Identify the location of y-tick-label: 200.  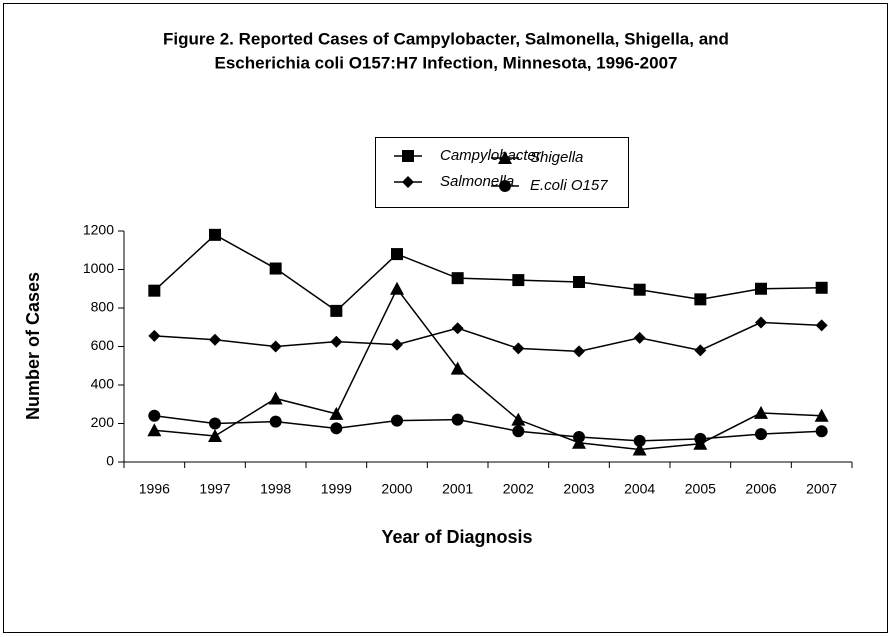
(103, 422).